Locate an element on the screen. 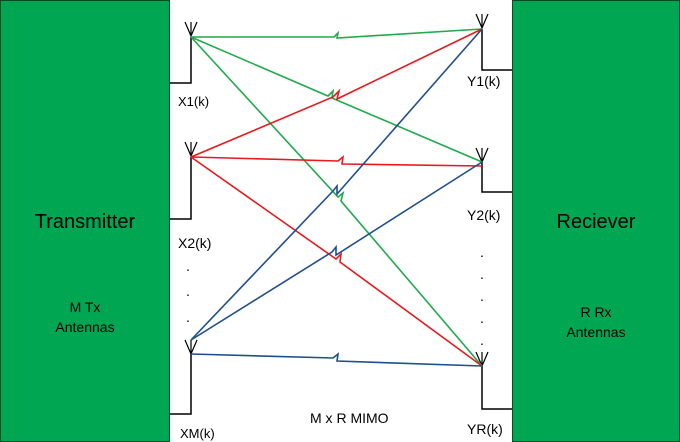 This screenshot has height=442, width=680. transmitter-title: Transmitter is located at coordinates (85, 222).